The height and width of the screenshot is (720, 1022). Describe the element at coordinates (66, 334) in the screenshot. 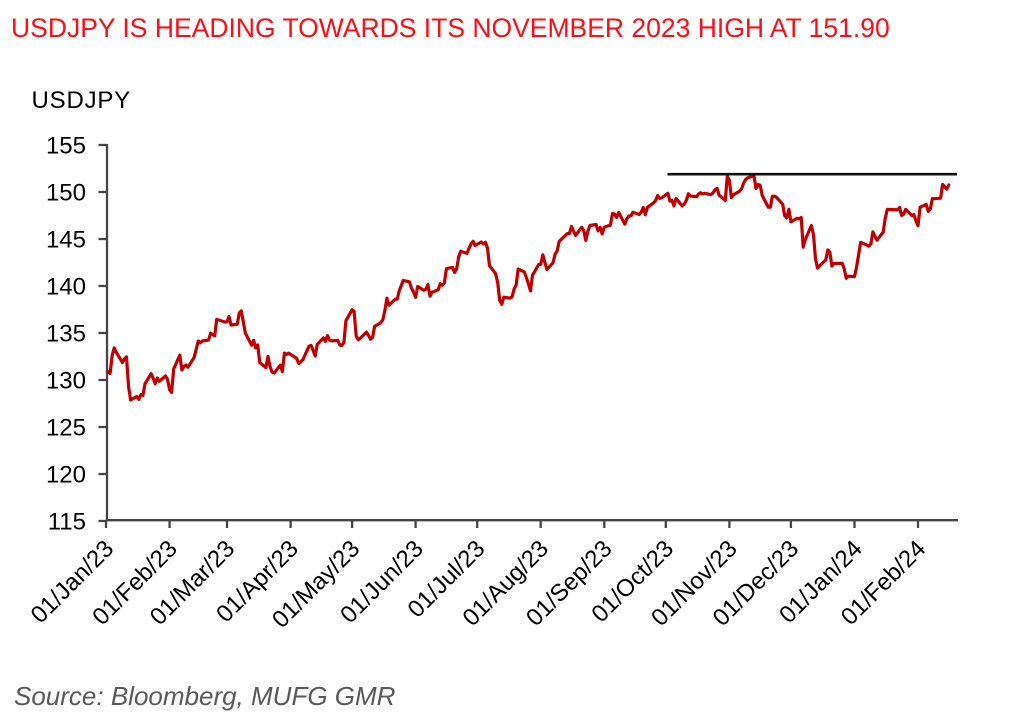

I see `svg-text: 135` at that location.